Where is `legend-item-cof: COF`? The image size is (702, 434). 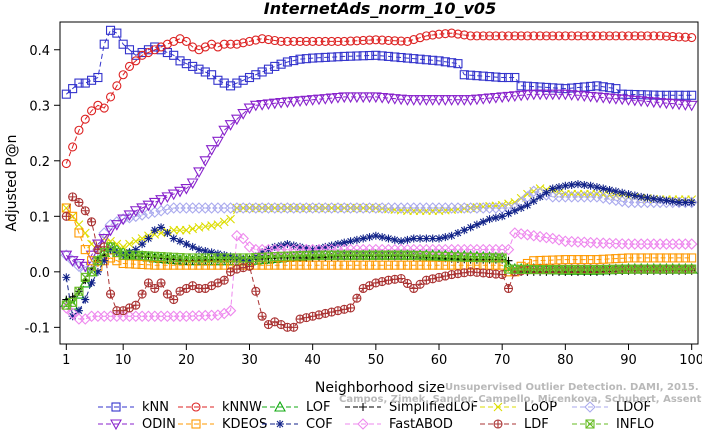 legend-item-cof: COF is located at coordinates (297, 424).